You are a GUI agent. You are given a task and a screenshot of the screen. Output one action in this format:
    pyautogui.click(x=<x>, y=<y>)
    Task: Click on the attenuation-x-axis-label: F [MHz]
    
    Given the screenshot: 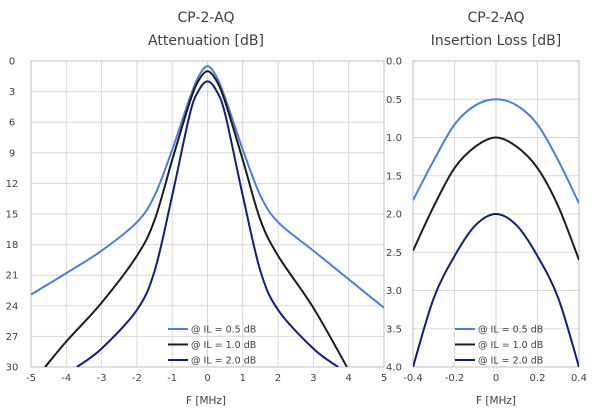 What is the action you would take?
    pyautogui.click(x=206, y=401)
    